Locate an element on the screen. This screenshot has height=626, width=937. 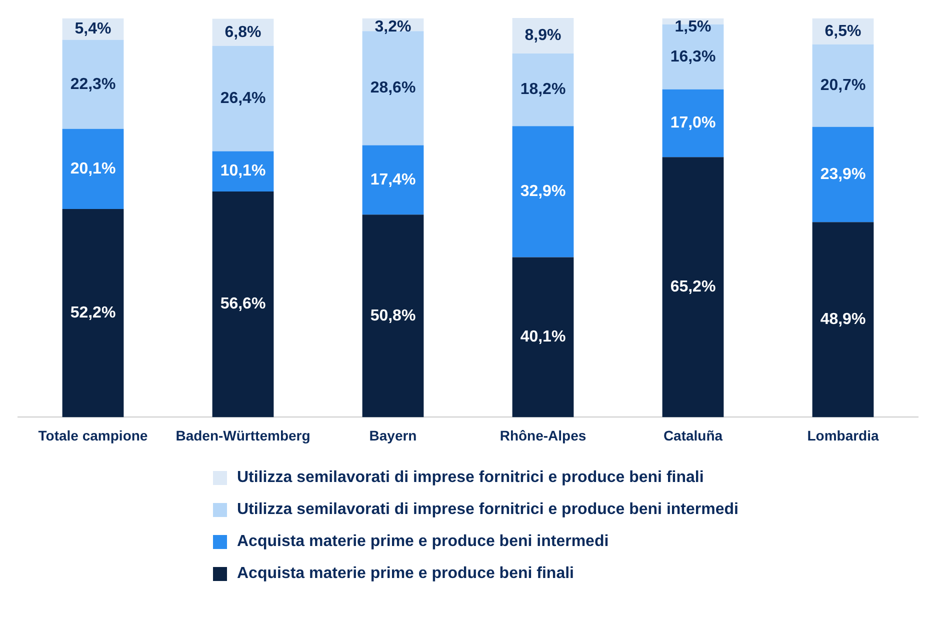
data-label: 17,0% is located at coordinates (693, 123).